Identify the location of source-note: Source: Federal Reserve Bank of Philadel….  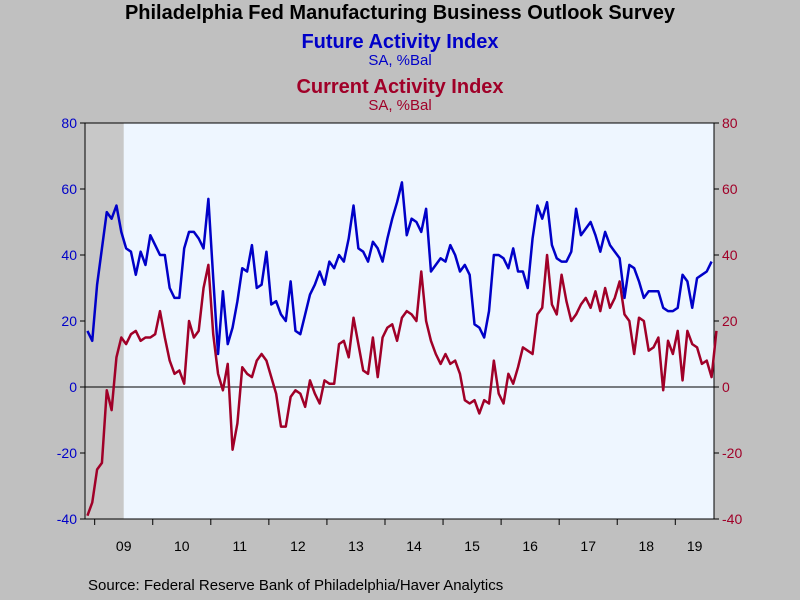
(296, 585).